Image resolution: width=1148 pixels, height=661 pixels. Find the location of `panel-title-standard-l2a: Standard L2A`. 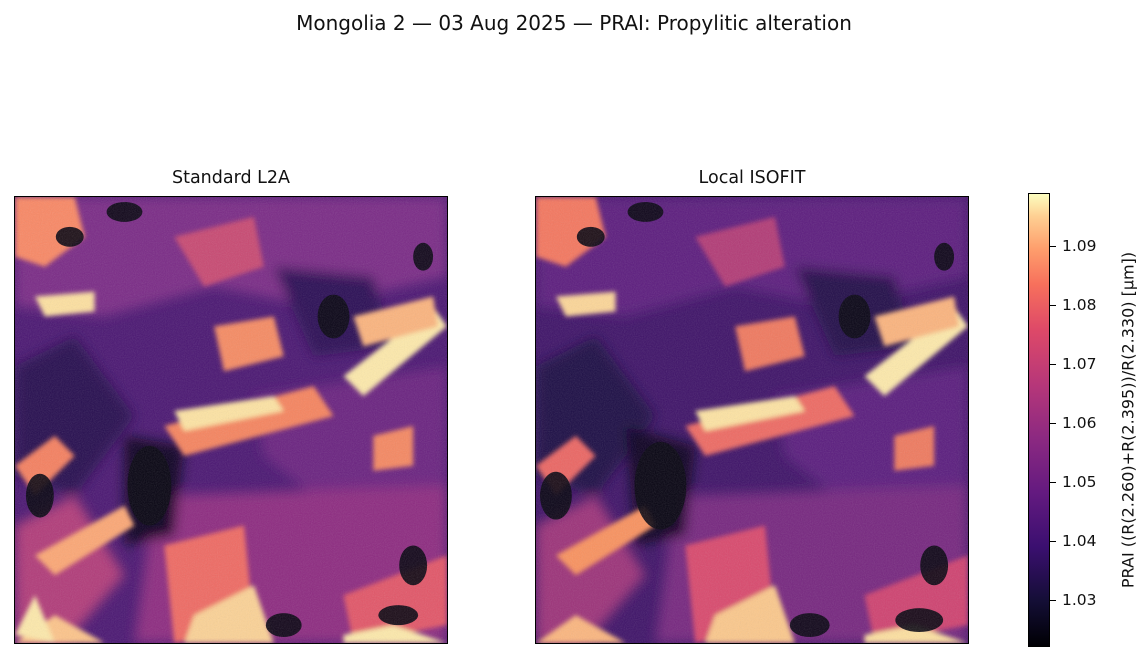

panel-title-standard-l2a: Standard L2A is located at coordinates (231, 178).